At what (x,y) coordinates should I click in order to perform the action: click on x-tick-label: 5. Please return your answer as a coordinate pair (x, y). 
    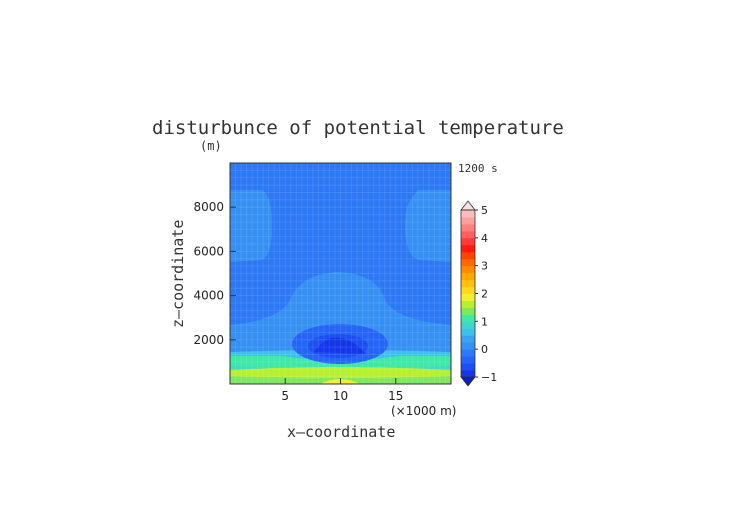
    Looking at the image, I should click on (285, 396).